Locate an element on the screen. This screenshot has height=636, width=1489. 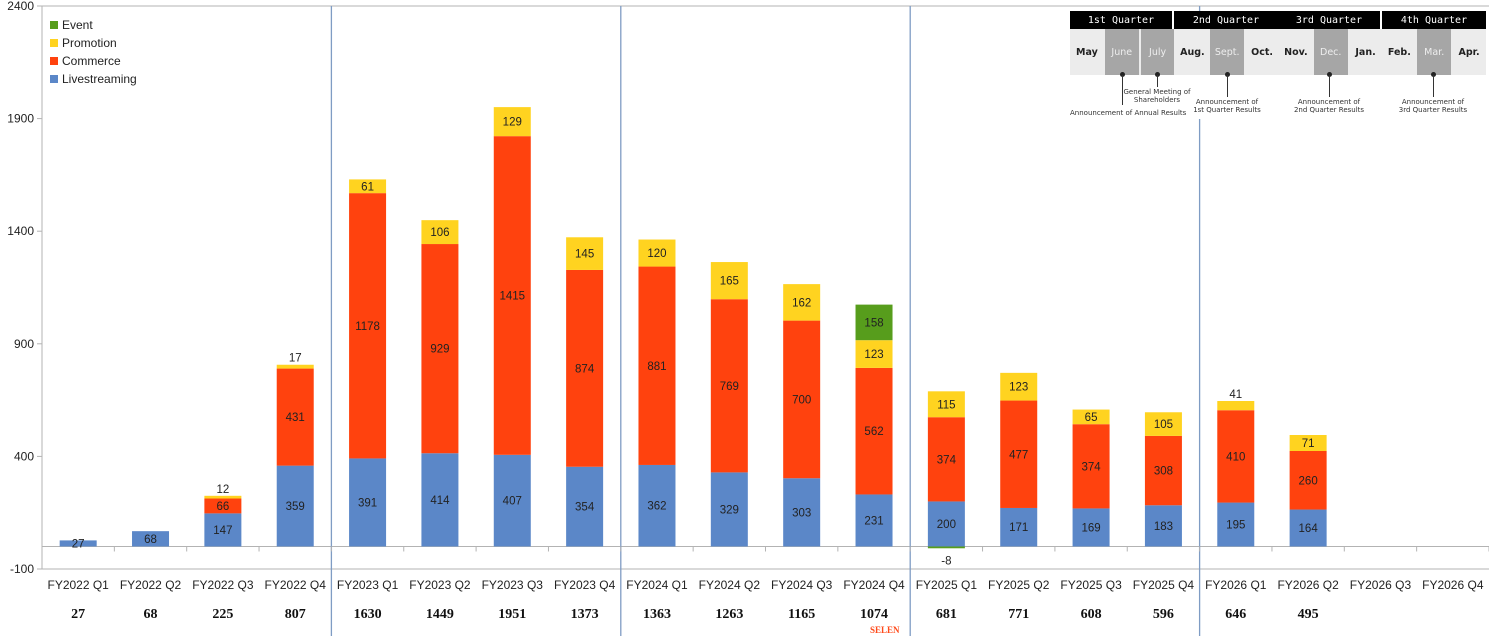
total-label: 646 is located at coordinates (1235, 614).